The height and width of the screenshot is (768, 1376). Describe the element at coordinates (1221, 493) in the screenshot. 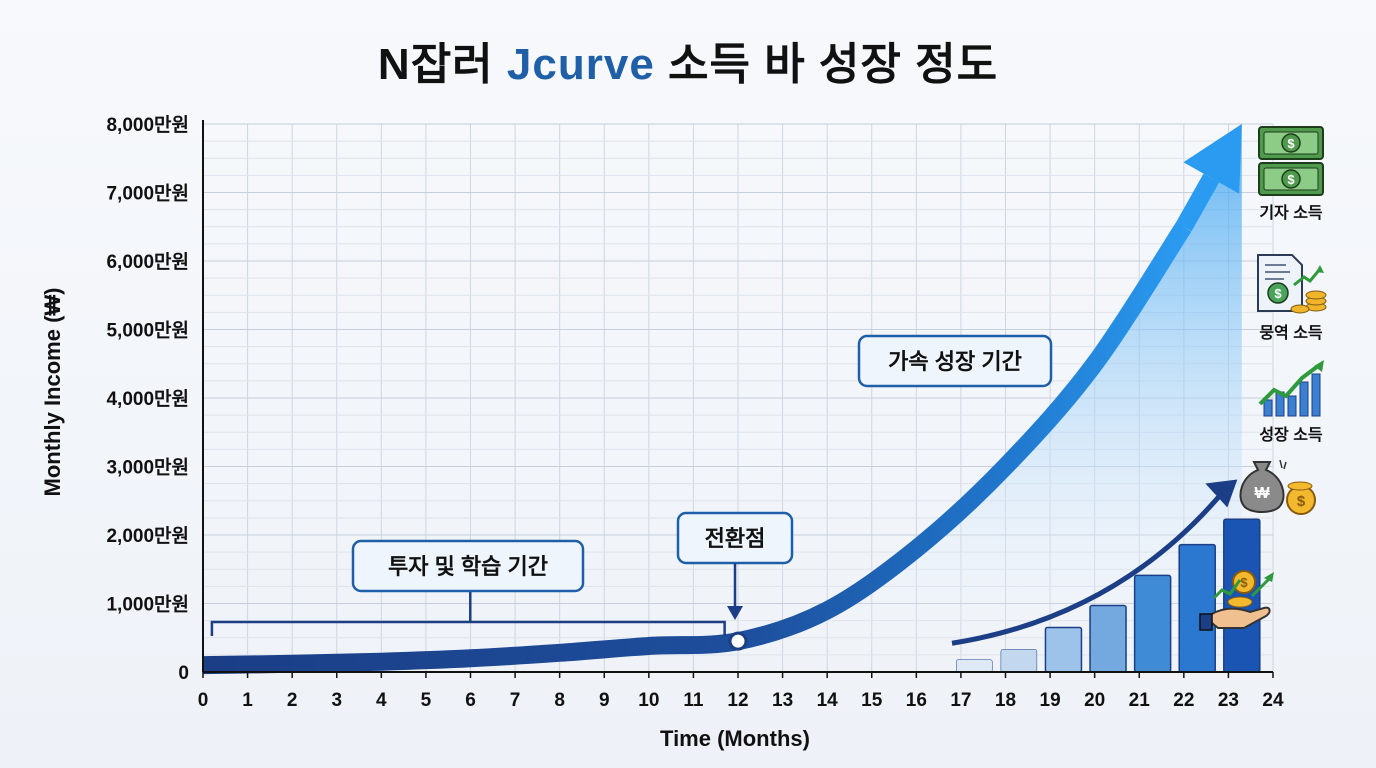

I see `bar-trend-arrowhead` at that location.